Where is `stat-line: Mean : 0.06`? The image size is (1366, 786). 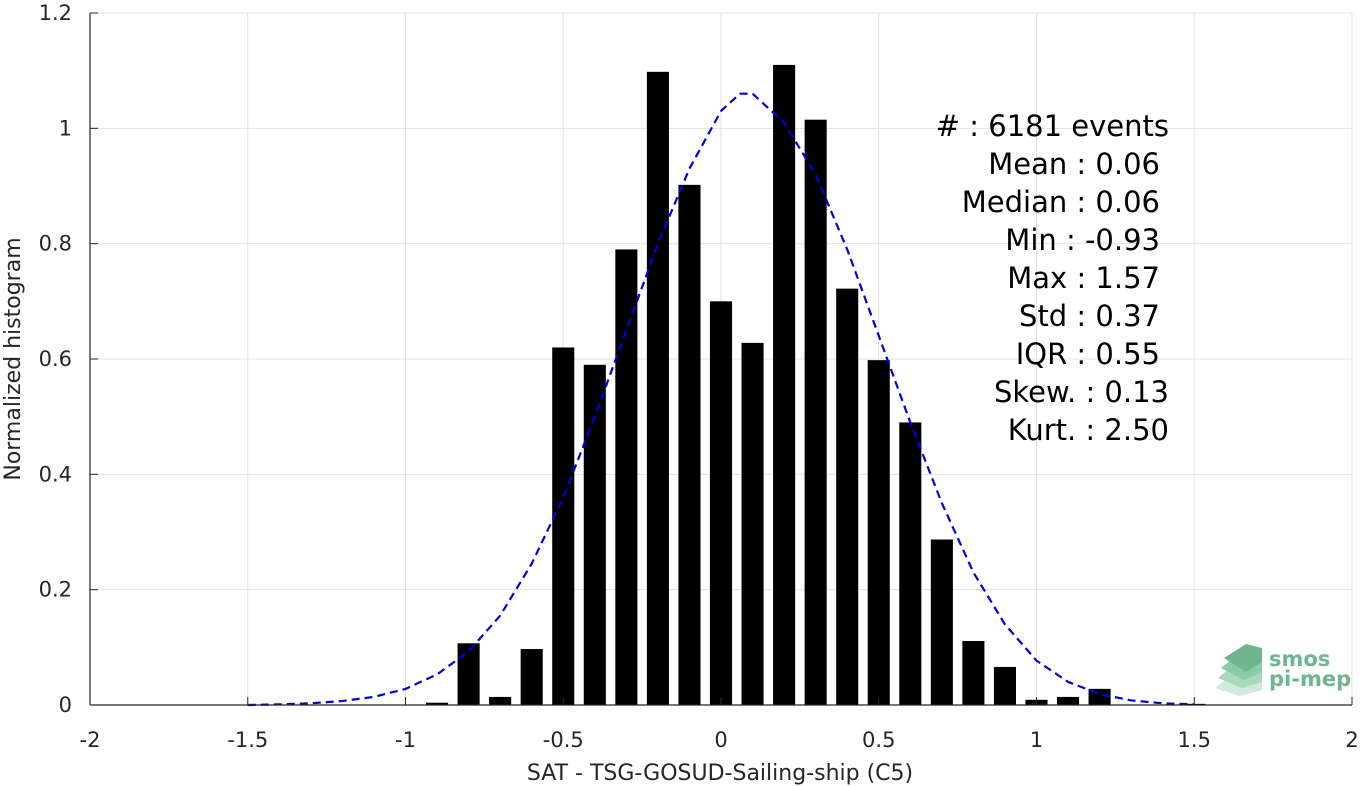 stat-line: Mean : 0.06 is located at coordinates (1074, 164).